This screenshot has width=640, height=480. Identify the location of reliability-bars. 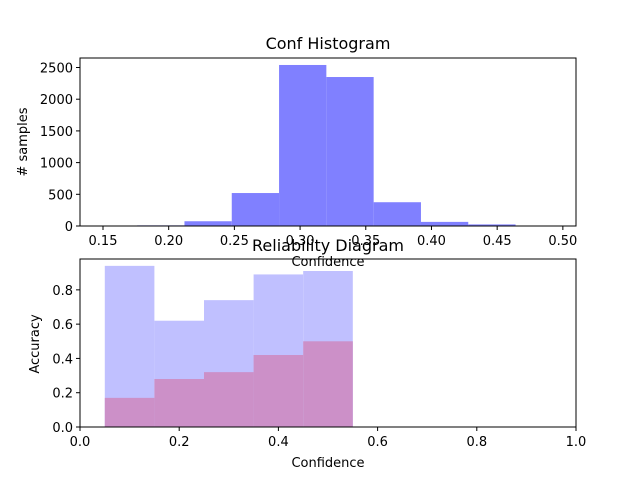
(228, 346).